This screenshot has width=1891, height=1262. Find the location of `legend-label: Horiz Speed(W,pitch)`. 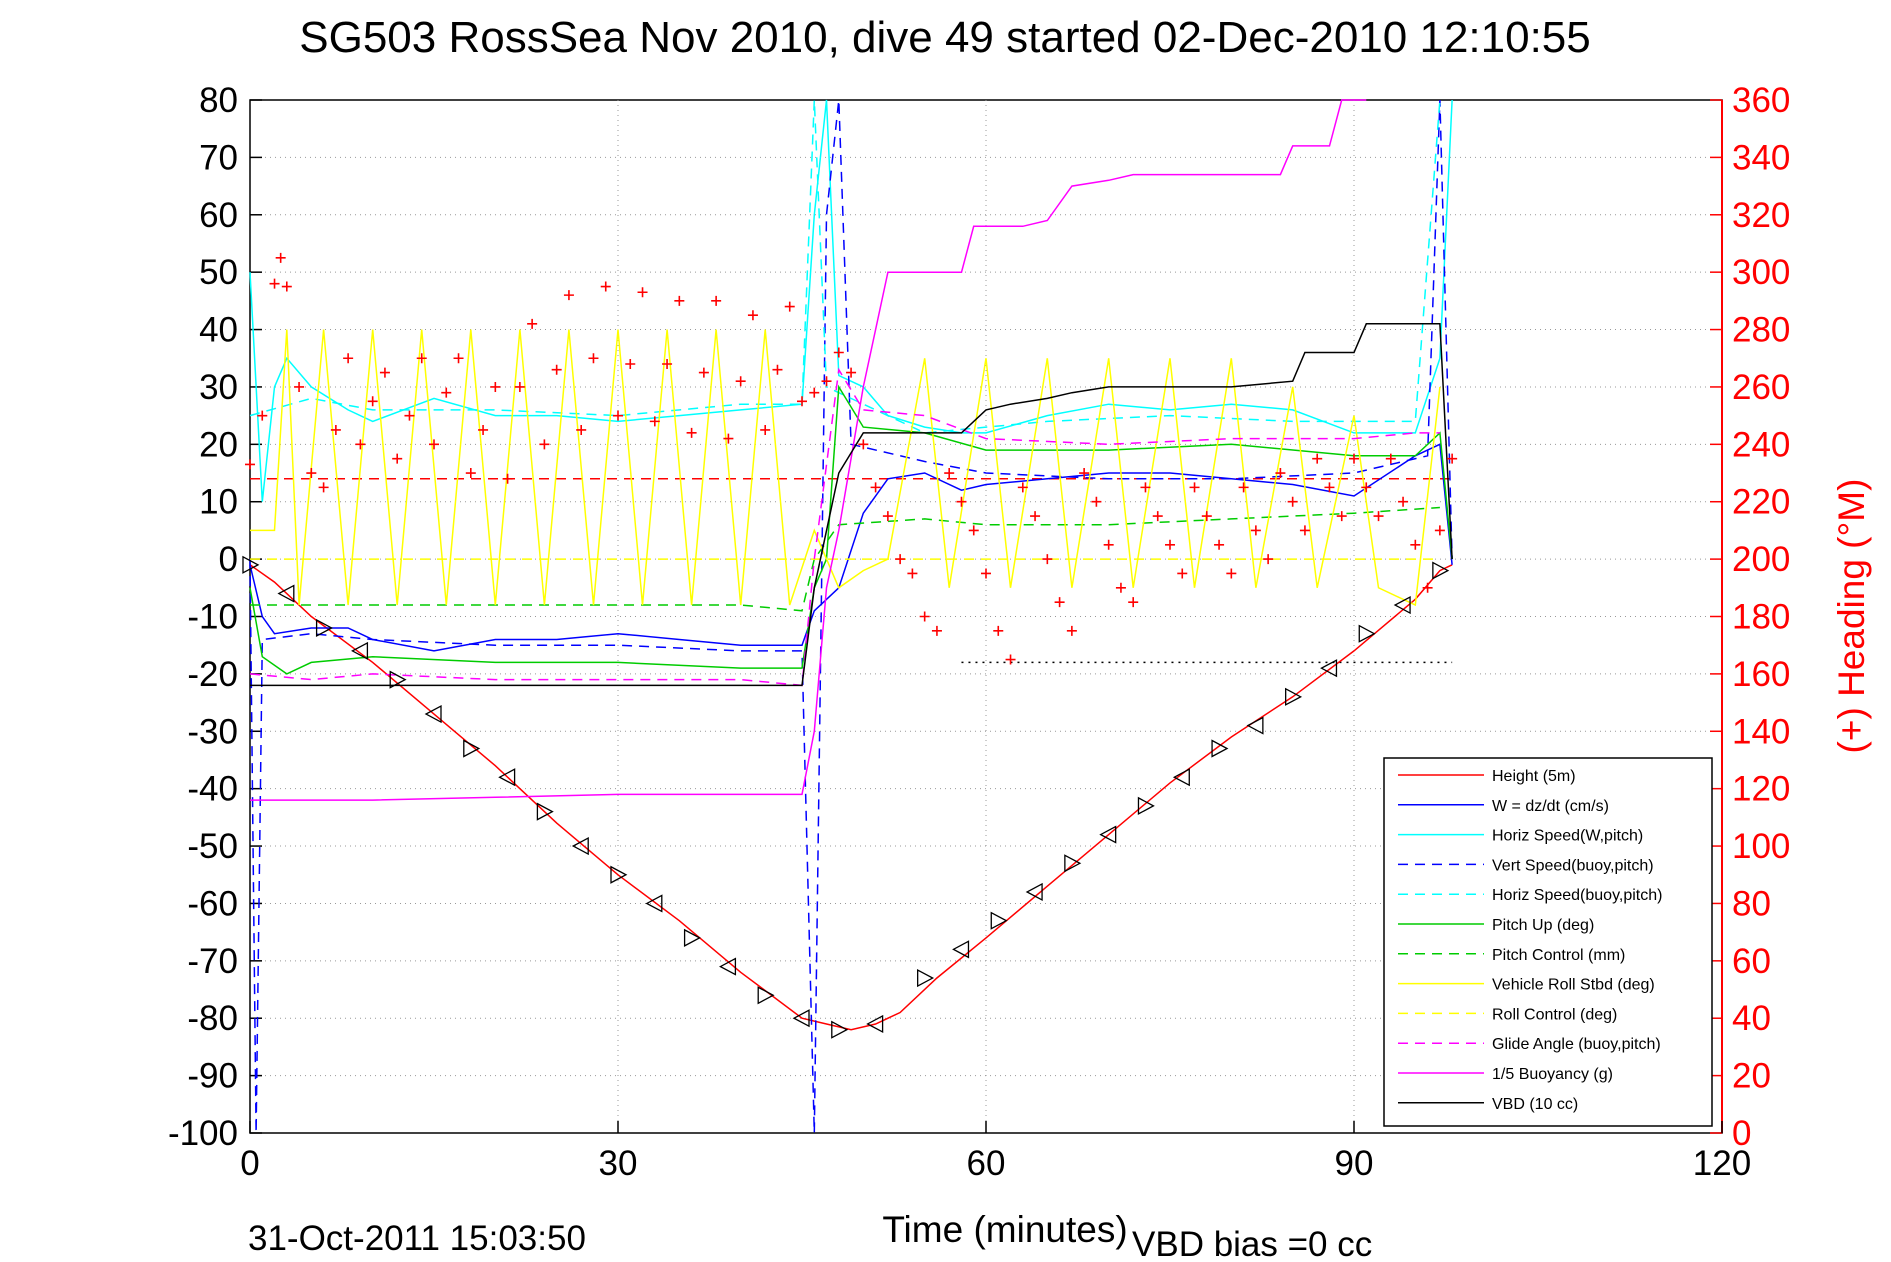

legend-label: Horiz Speed(W,pitch) is located at coordinates (1567, 836).